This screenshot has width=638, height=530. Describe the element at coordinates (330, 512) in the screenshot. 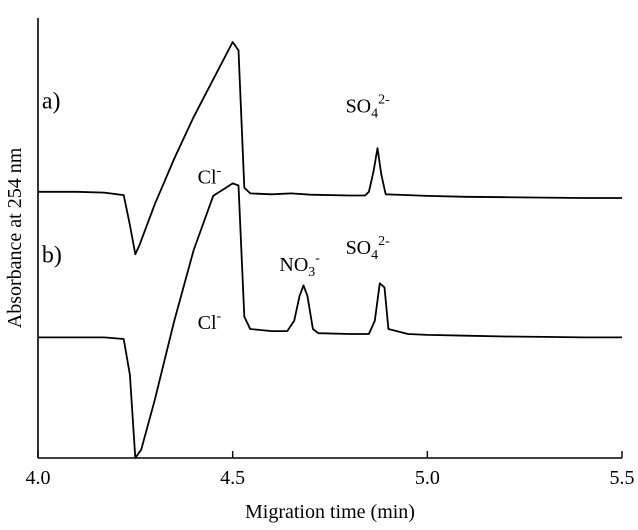

I see `x-axis-title: Migration time (min)` at that location.